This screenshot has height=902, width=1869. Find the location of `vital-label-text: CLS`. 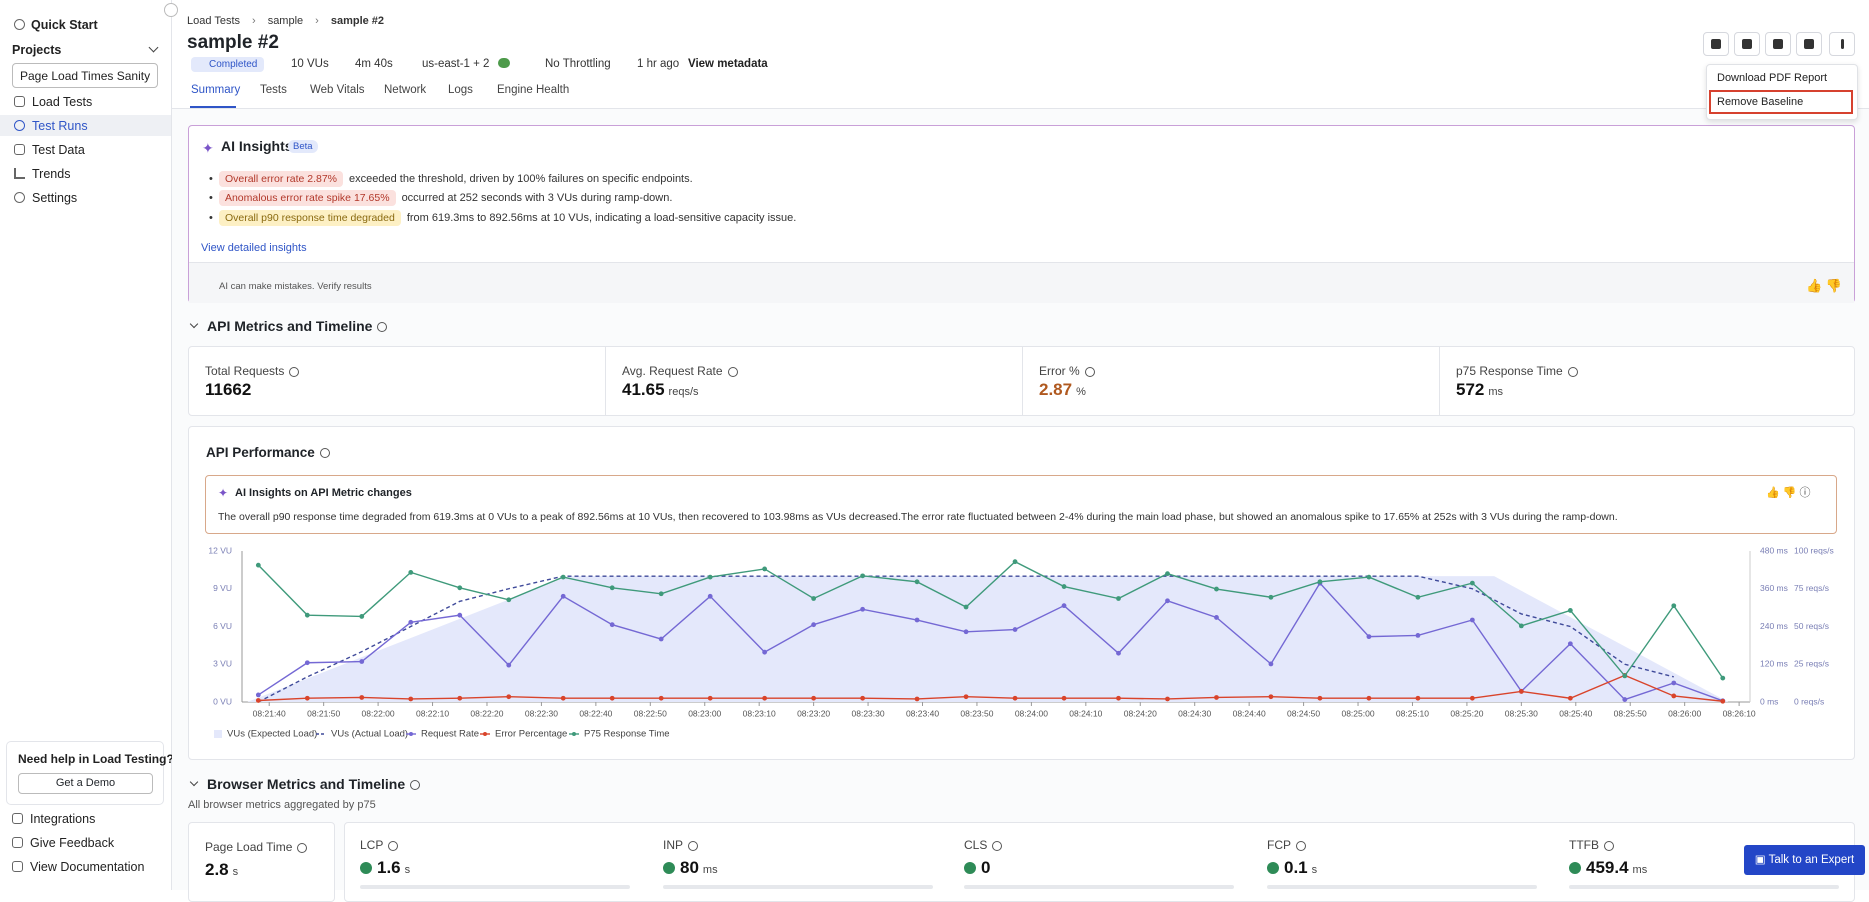

vital-label-text: CLS is located at coordinates (976, 845).